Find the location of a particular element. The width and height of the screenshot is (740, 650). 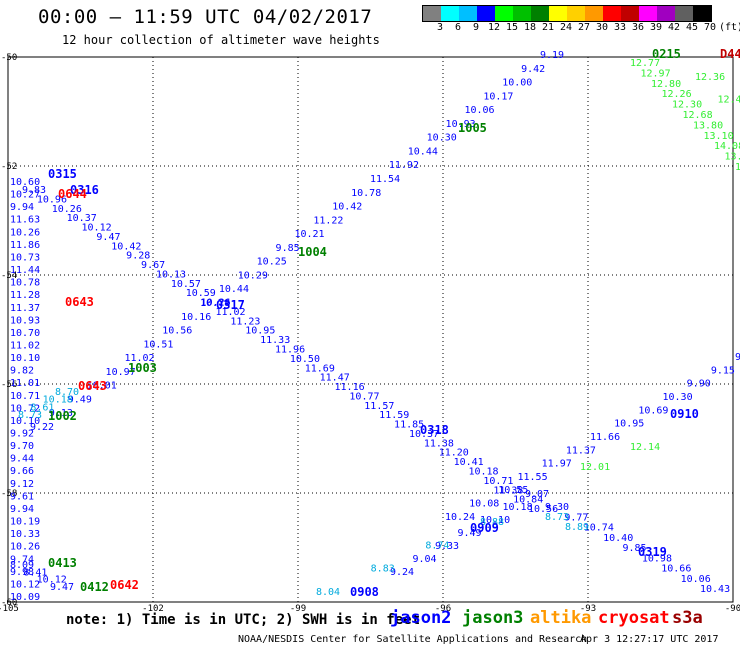

swh-value: 11.63 is located at coordinates (25, 220).